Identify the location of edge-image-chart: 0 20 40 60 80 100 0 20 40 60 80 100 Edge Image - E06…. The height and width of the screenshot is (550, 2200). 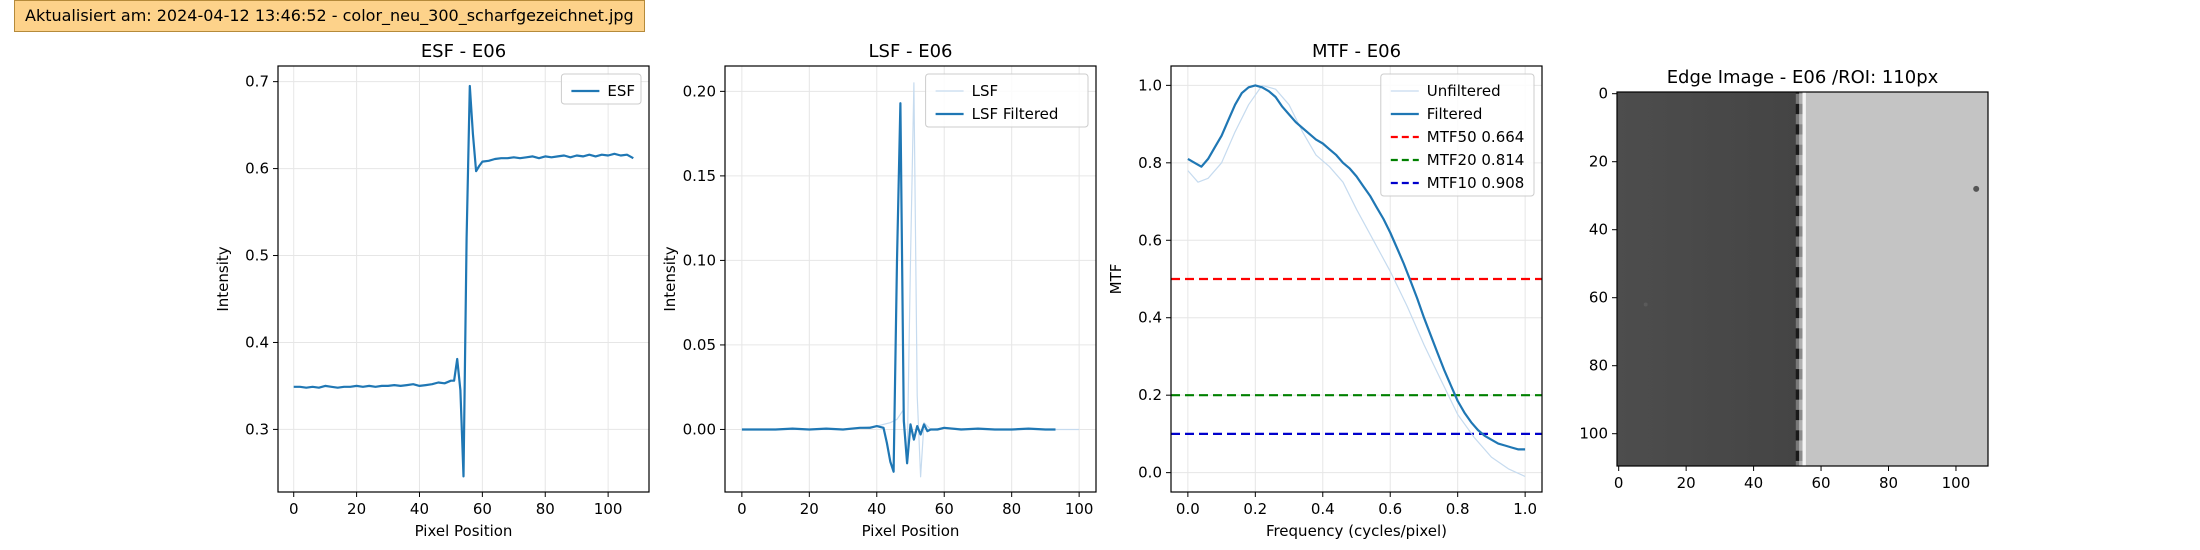
(1784, 279).